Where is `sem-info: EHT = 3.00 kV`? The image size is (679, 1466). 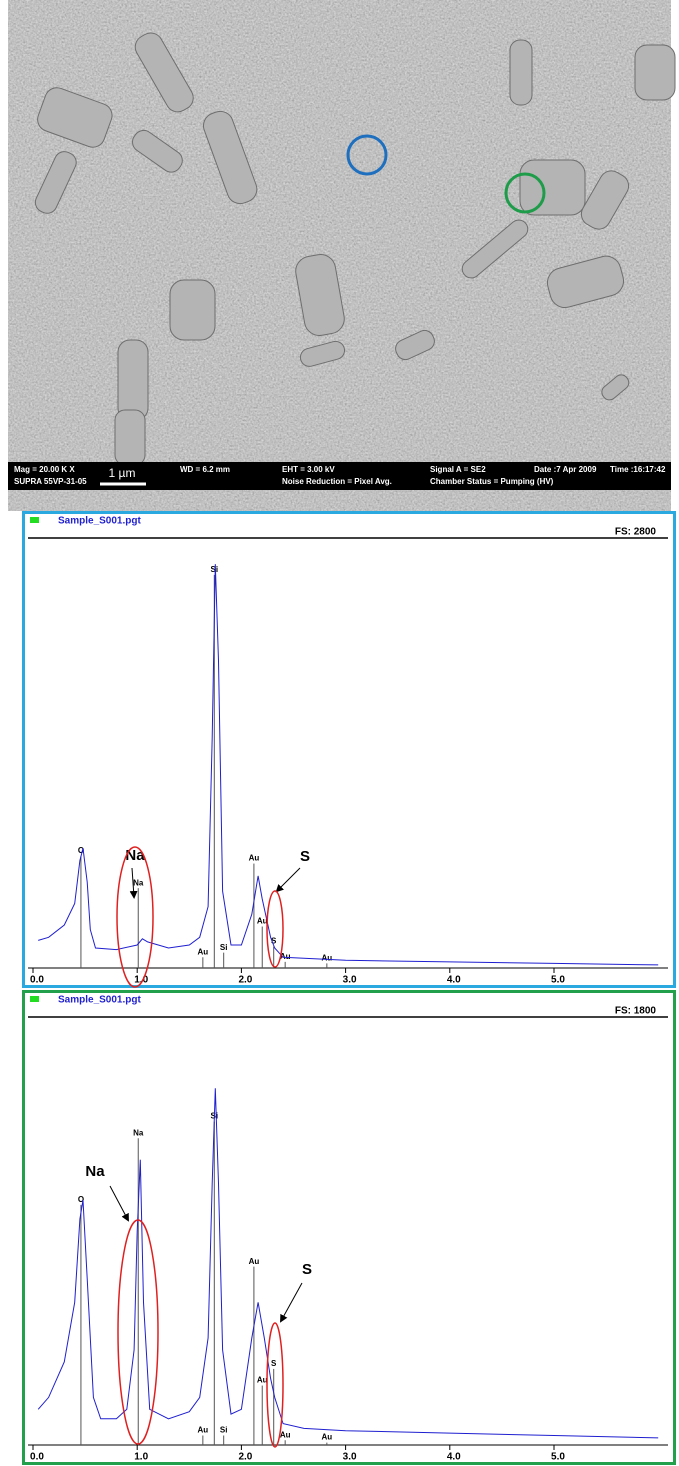
sem-info: EHT = 3.00 kV is located at coordinates (308, 469).